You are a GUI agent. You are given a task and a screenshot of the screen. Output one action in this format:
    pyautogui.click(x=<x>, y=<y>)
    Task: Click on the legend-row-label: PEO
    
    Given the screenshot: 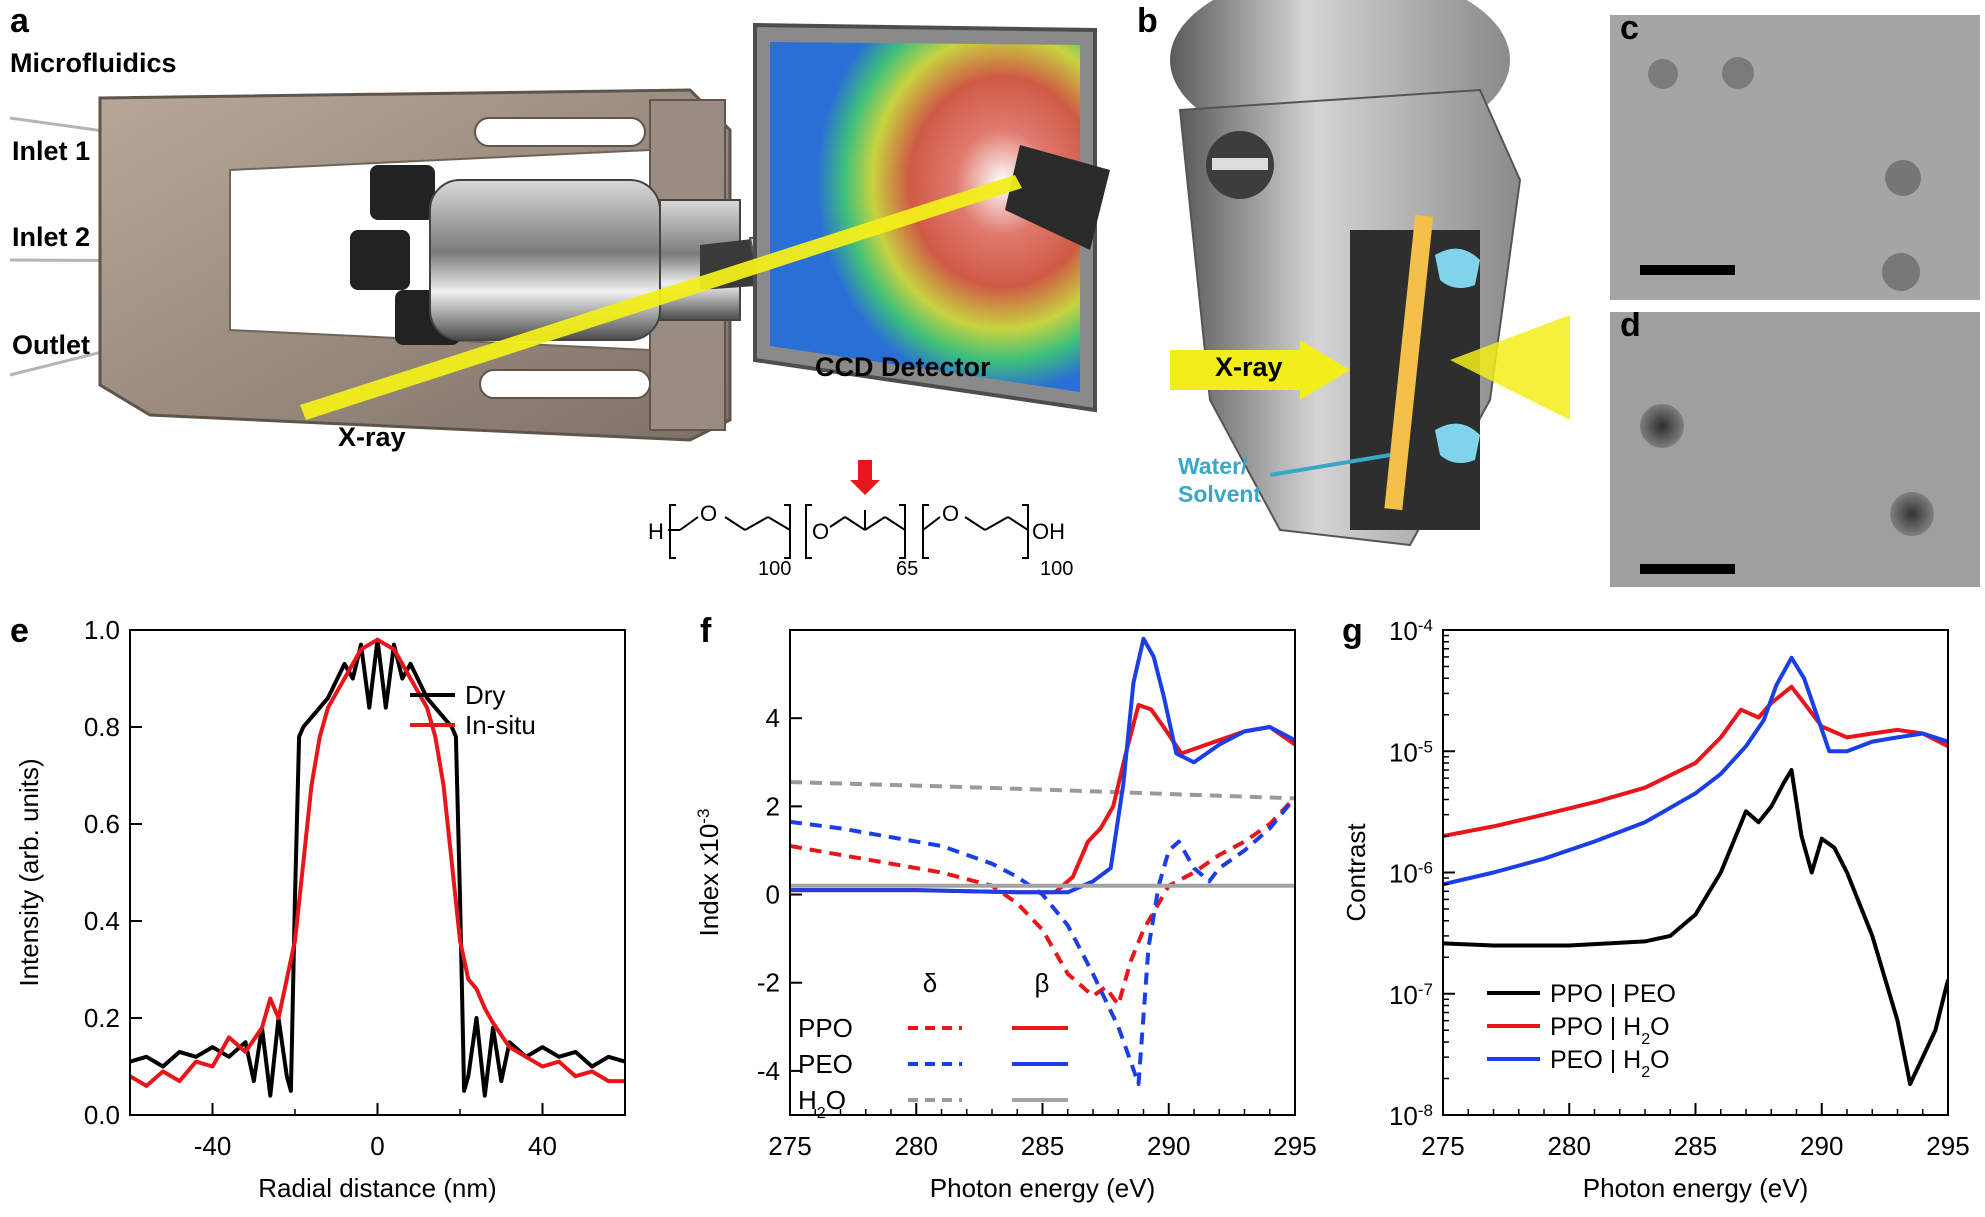 What is the action you would take?
    pyautogui.click(x=825, y=1064)
    